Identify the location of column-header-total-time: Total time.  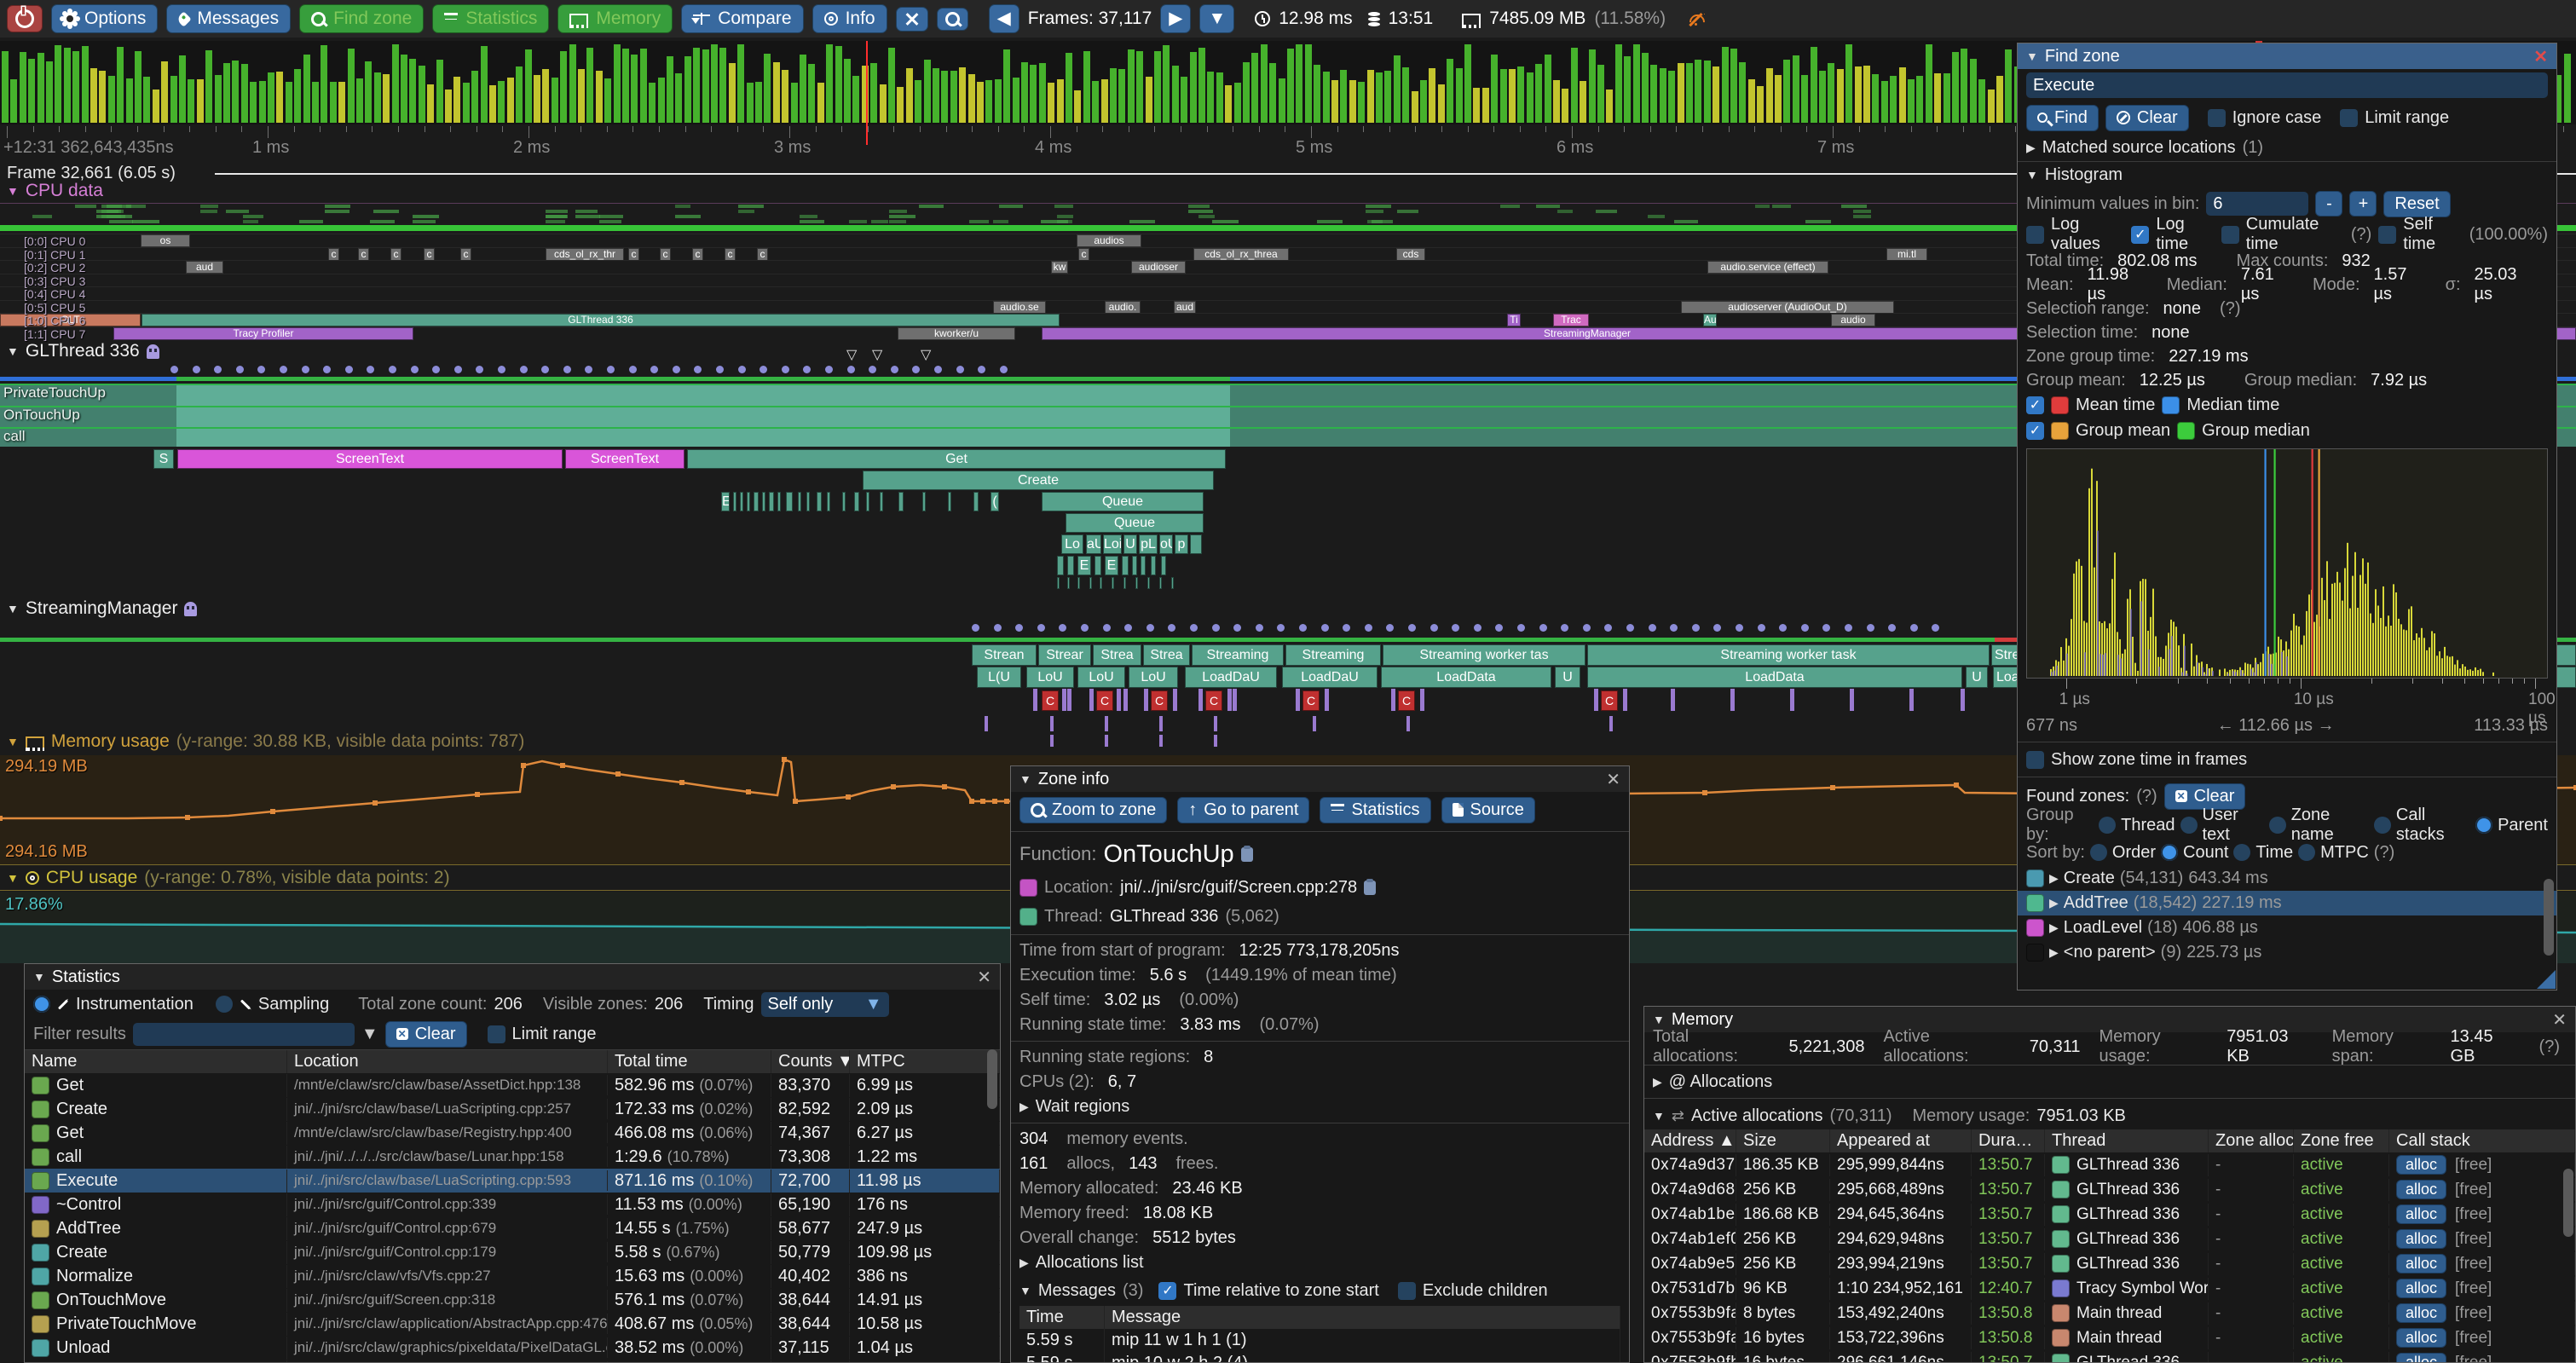
(689, 1061).